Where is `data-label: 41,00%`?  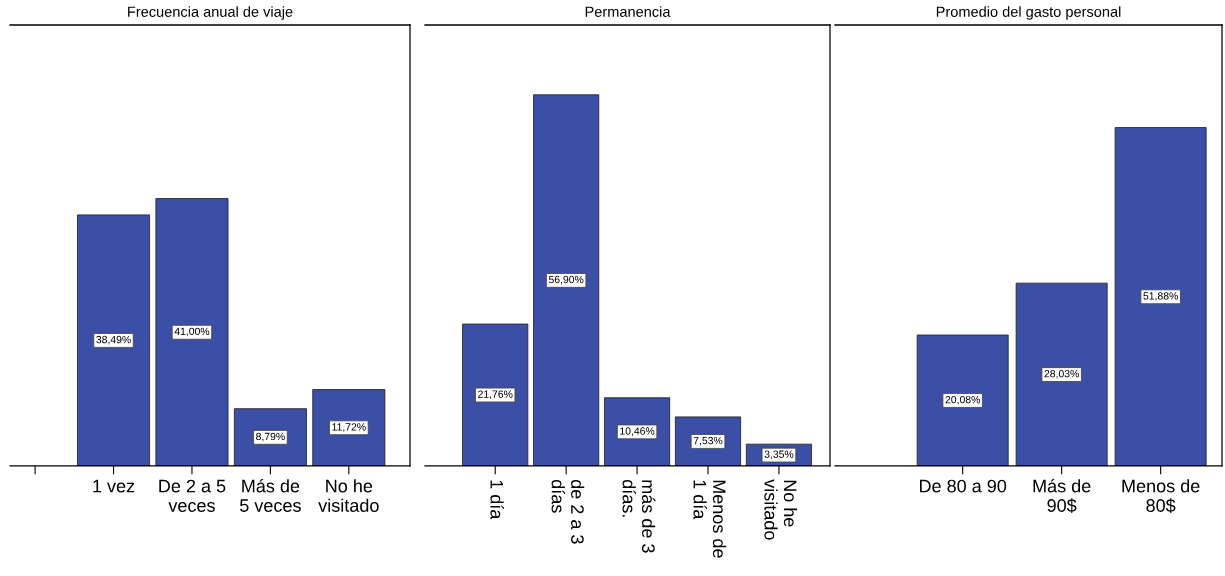 data-label: 41,00% is located at coordinates (192, 332).